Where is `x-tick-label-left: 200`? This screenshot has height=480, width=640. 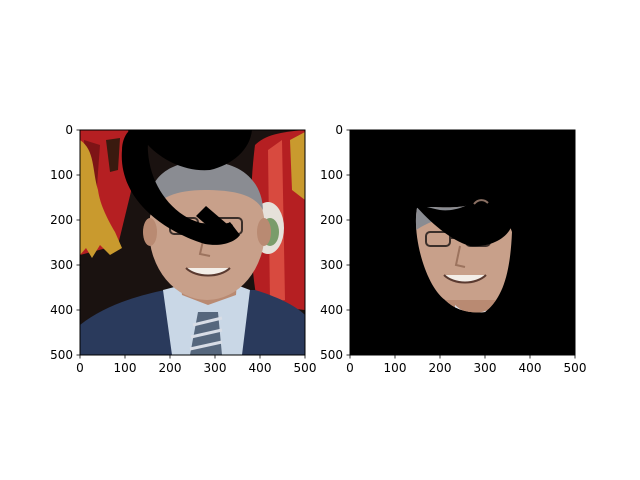 x-tick-label-left: 200 is located at coordinates (170, 368).